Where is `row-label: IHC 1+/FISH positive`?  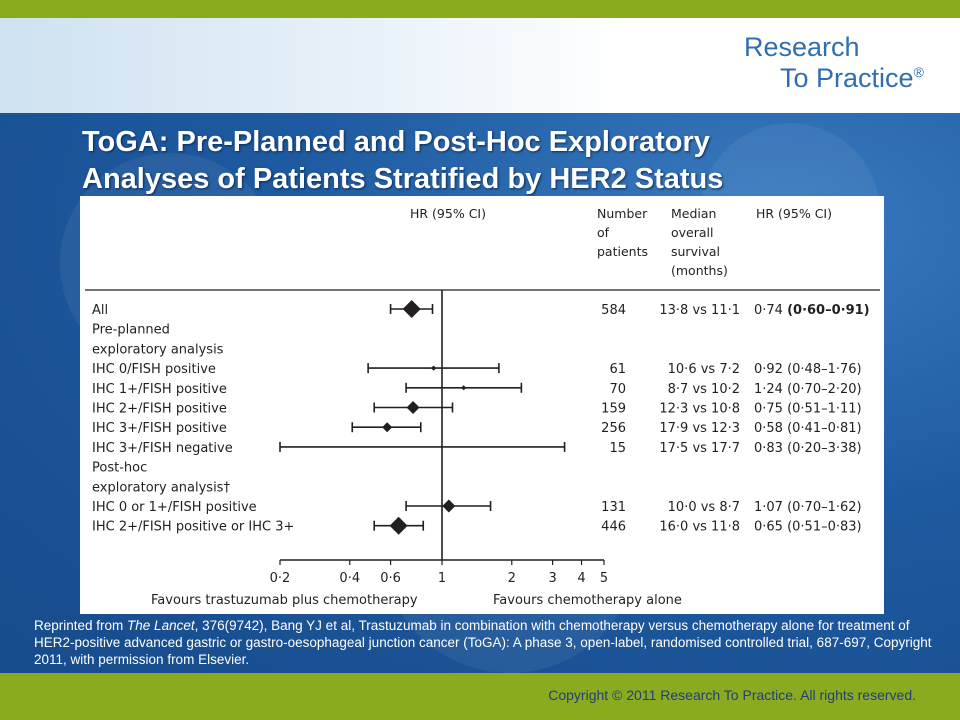
row-label: IHC 1+/FISH positive is located at coordinates (159, 389).